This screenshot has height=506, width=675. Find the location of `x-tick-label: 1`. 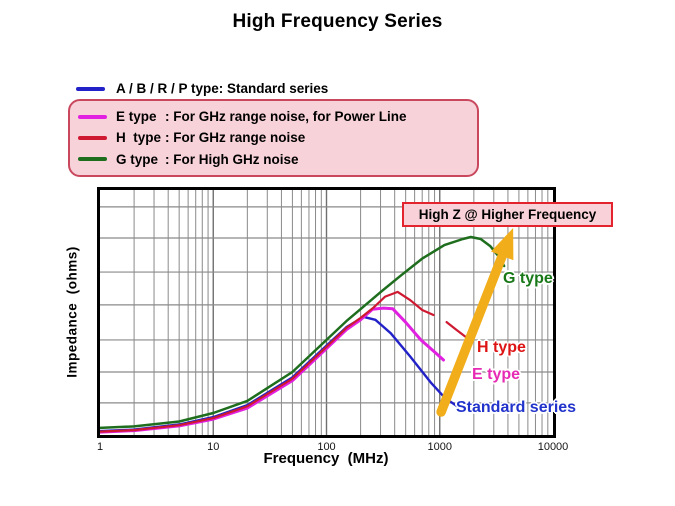

x-tick-label: 1 is located at coordinates (100, 447).